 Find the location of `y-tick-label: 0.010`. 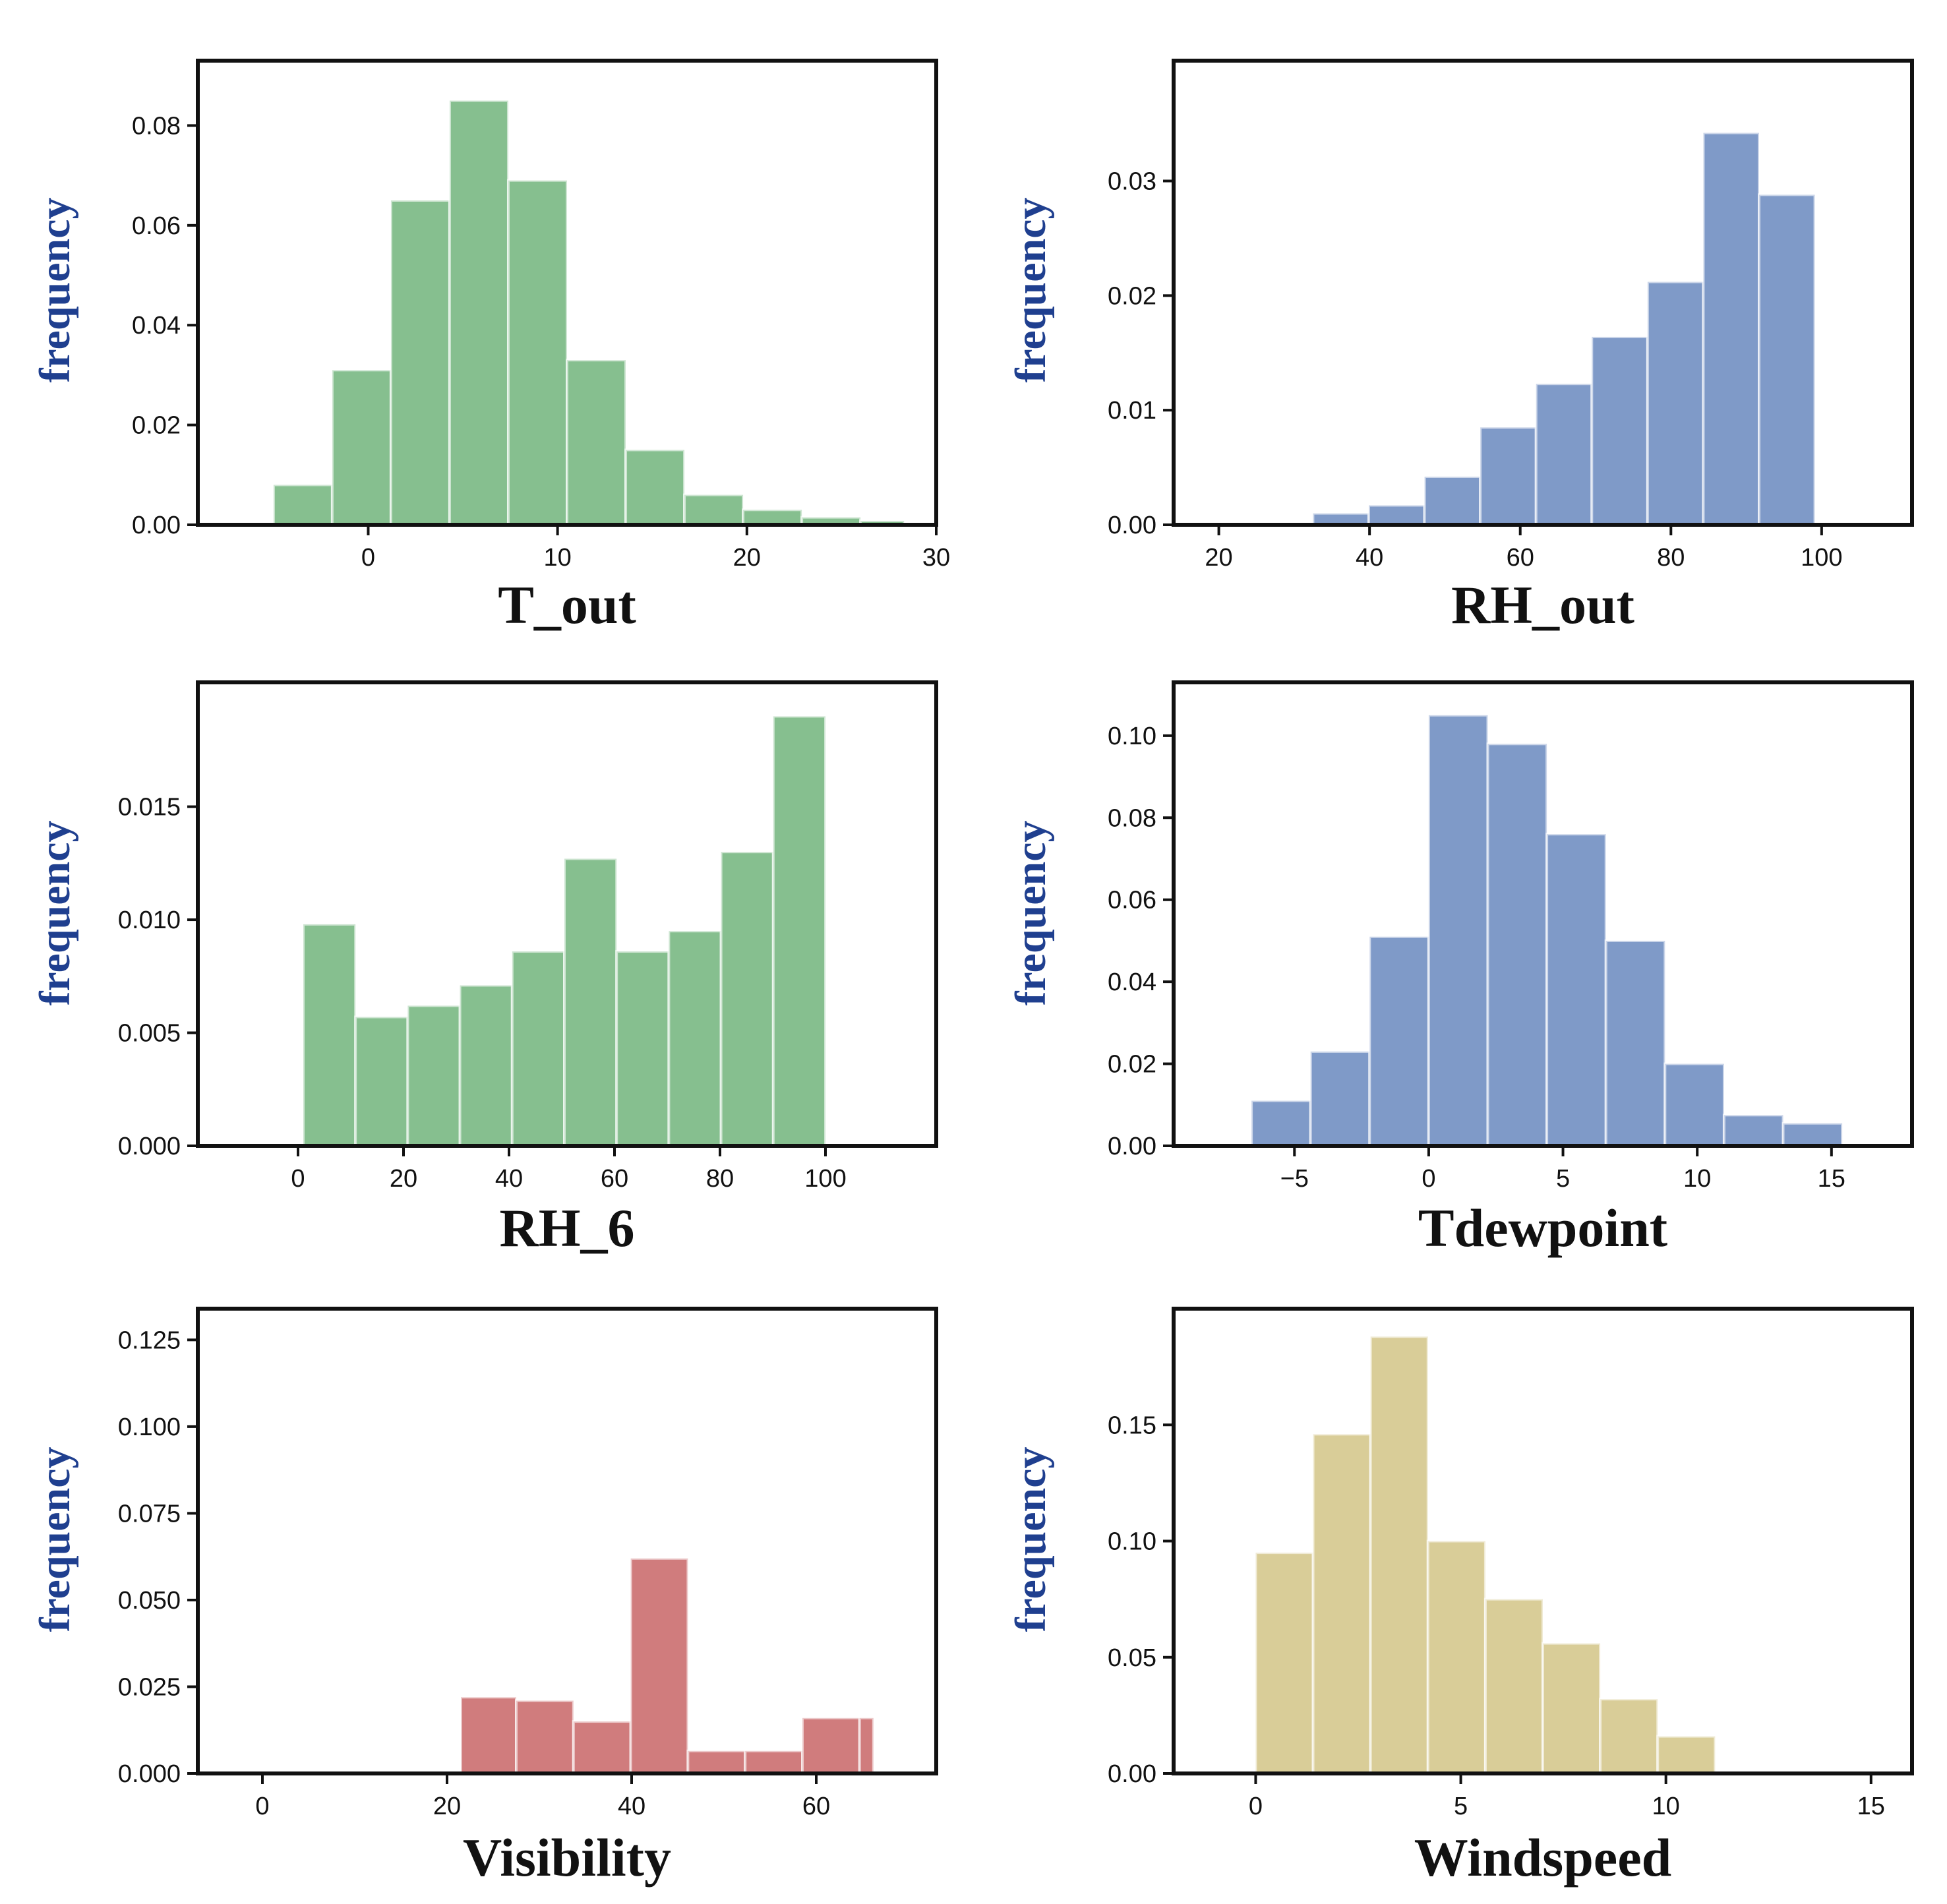

y-tick-label: 0.010 is located at coordinates (149, 921).